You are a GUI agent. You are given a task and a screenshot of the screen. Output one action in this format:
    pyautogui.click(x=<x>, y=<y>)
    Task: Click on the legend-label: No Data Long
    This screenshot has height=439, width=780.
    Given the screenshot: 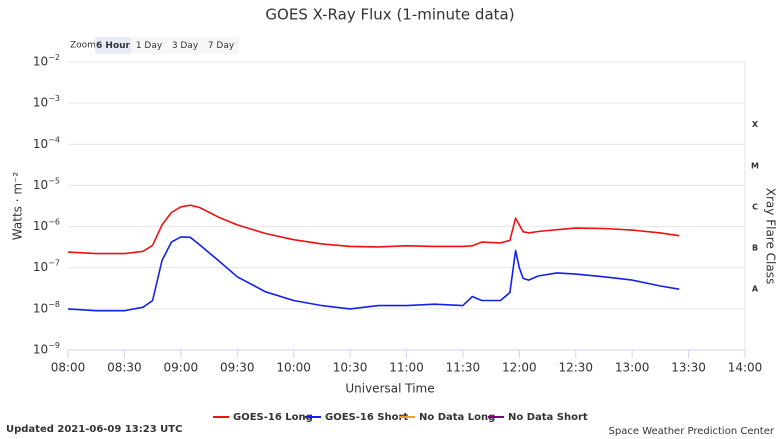 What is the action you would take?
    pyautogui.click(x=457, y=417)
    